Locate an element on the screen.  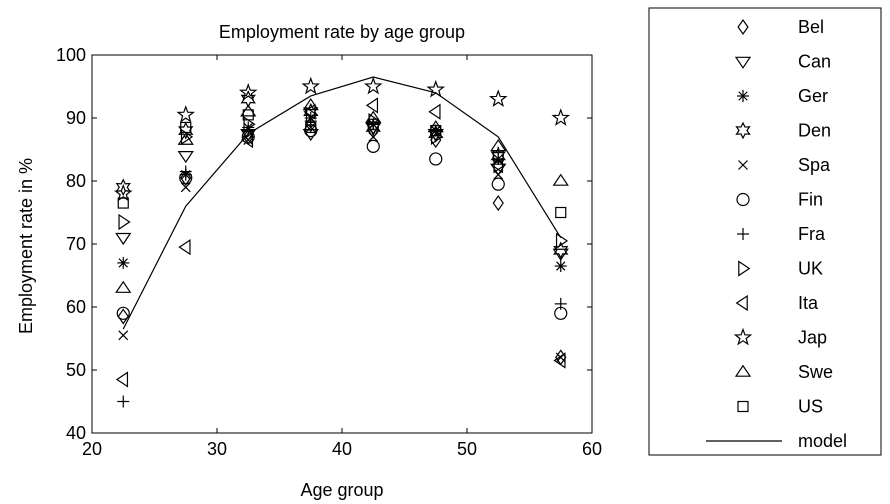
legend-entry-jap: Jap is located at coordinates (780, 337).